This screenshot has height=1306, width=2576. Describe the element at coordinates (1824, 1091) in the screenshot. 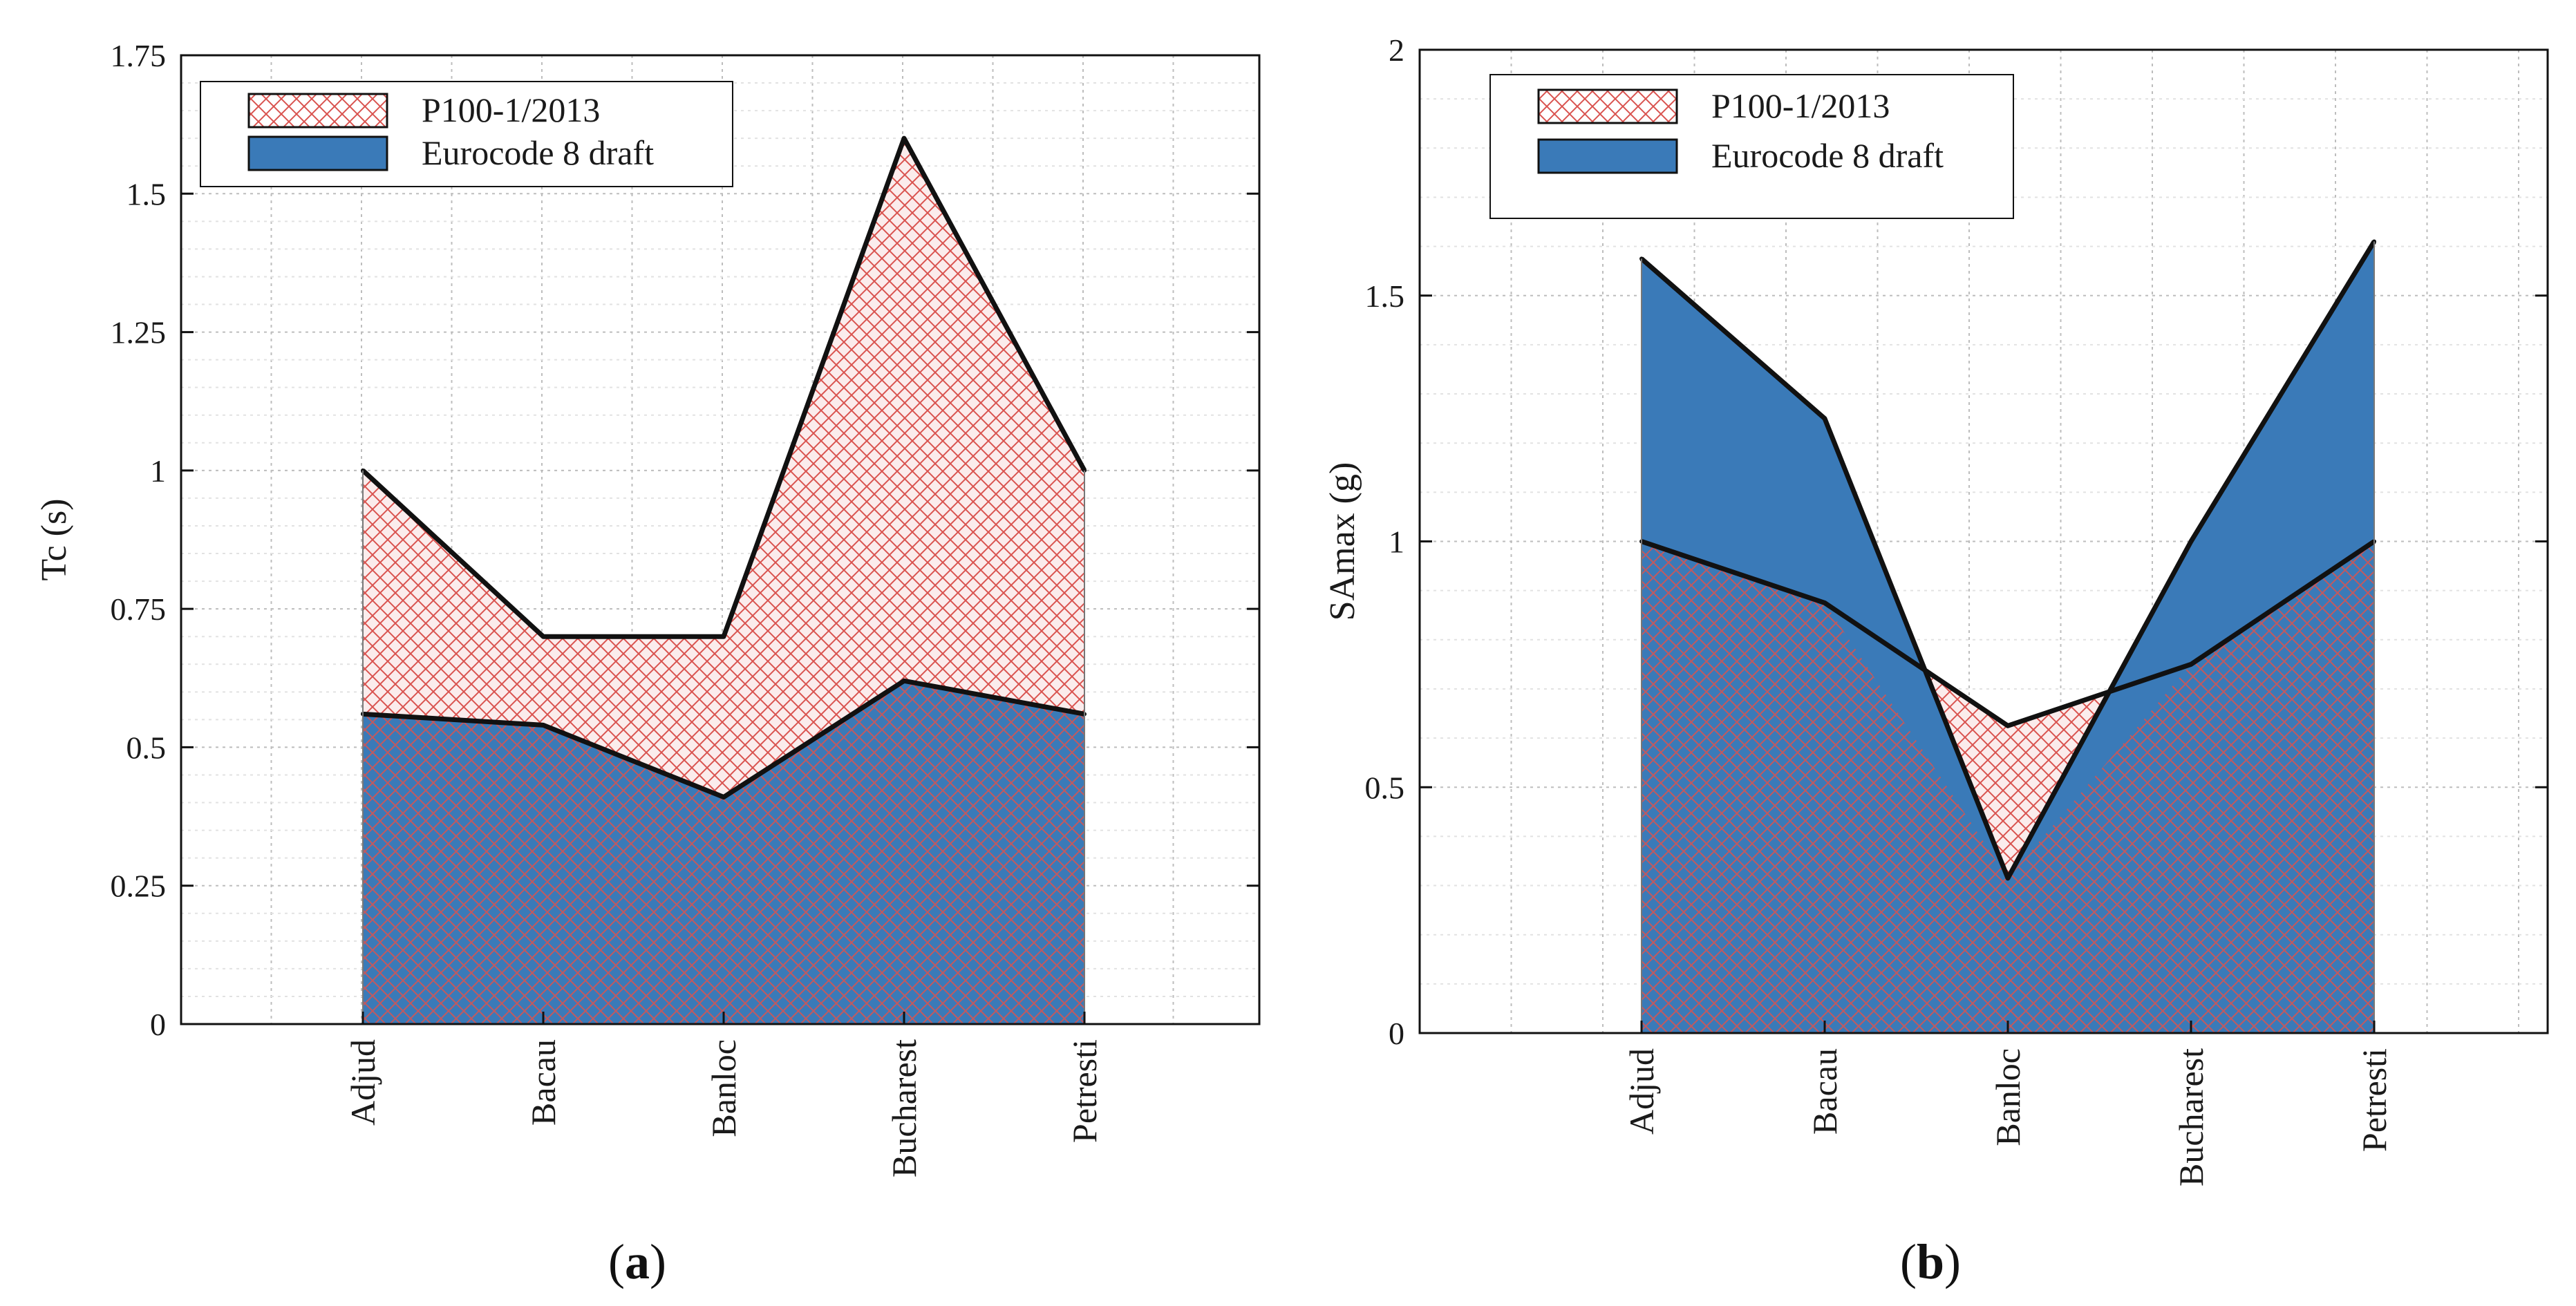

I see `x-tick-label-b: Bacau` at that location.